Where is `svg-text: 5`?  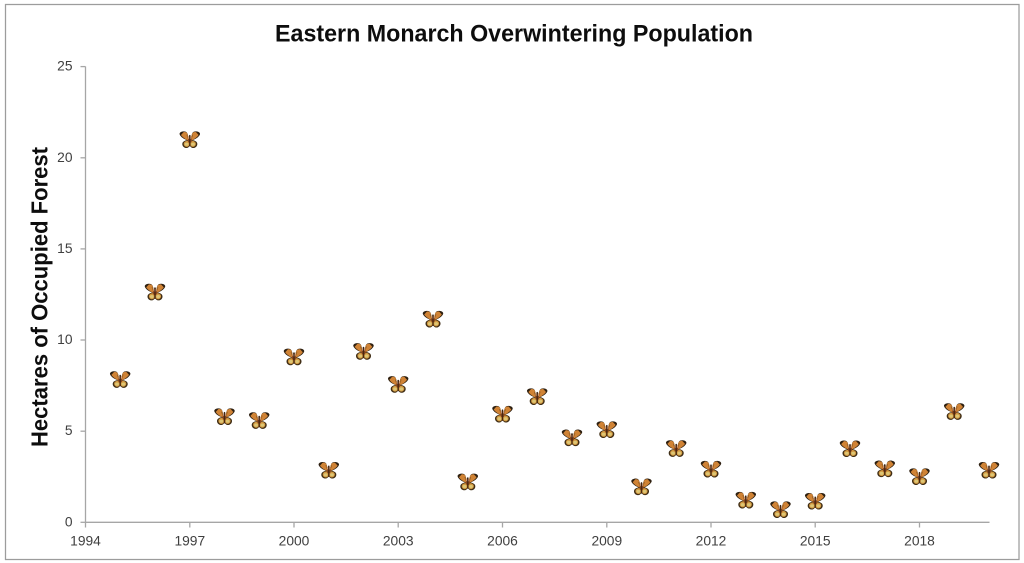 svg-text: 5 is located at coordinates (69, 430).